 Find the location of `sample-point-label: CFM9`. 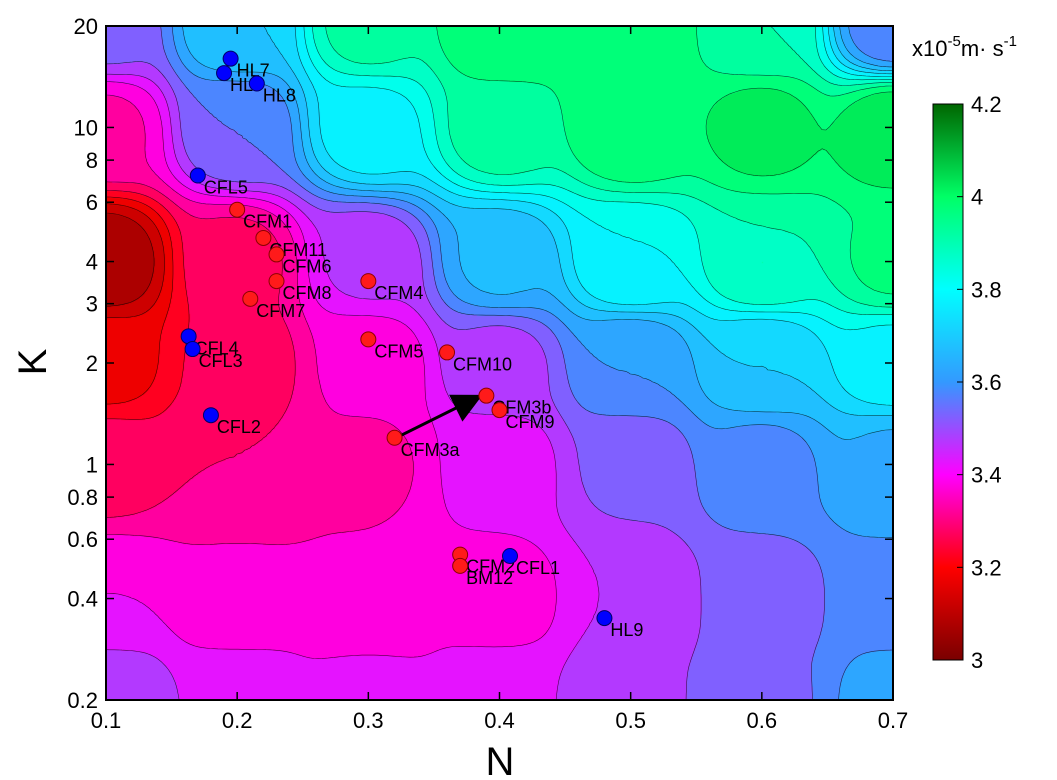

sample-point-label: CFM9 is located at coordinates (530, 422).